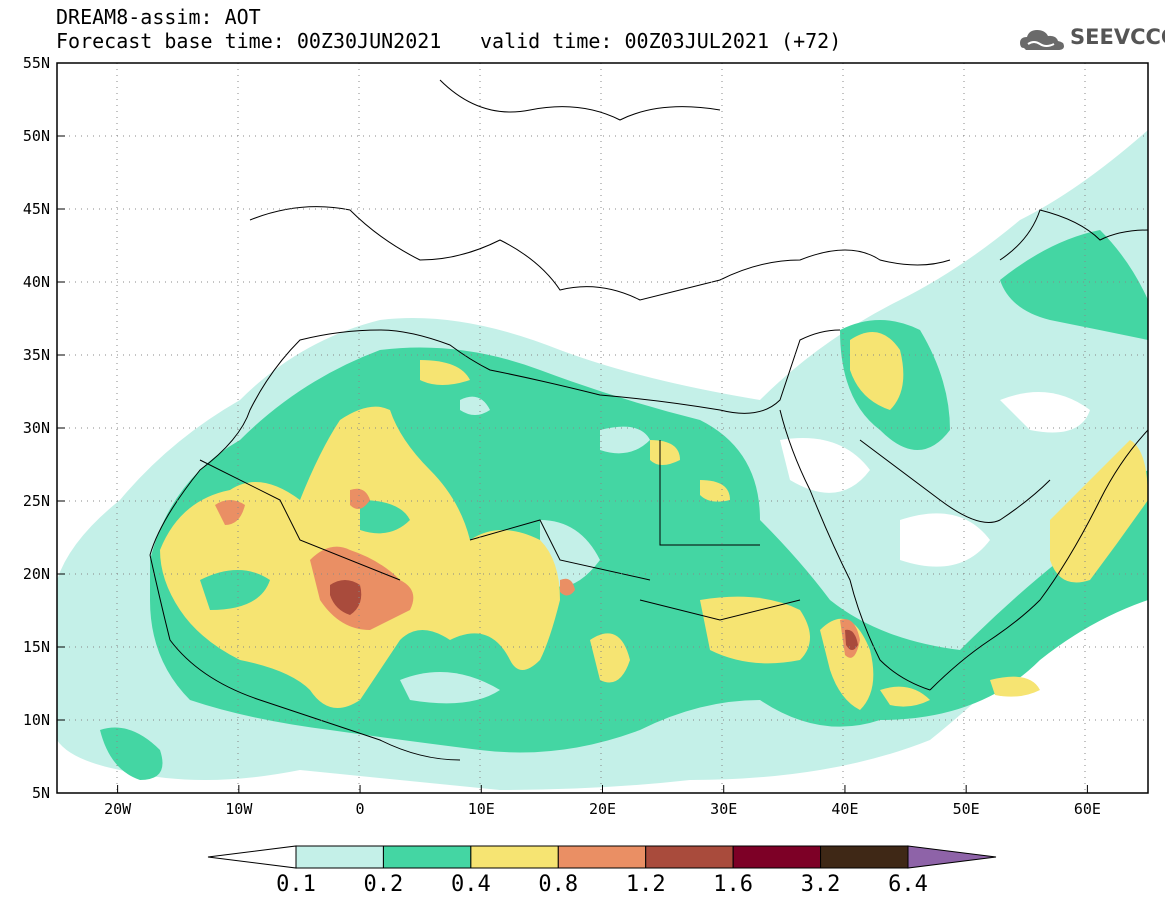 The height and width of the screenshot is (905, 1165). What do you see at coordinates (36, 647) in the screenshot?
I see `lat-label: 15N` at bounding box center [36, 647].